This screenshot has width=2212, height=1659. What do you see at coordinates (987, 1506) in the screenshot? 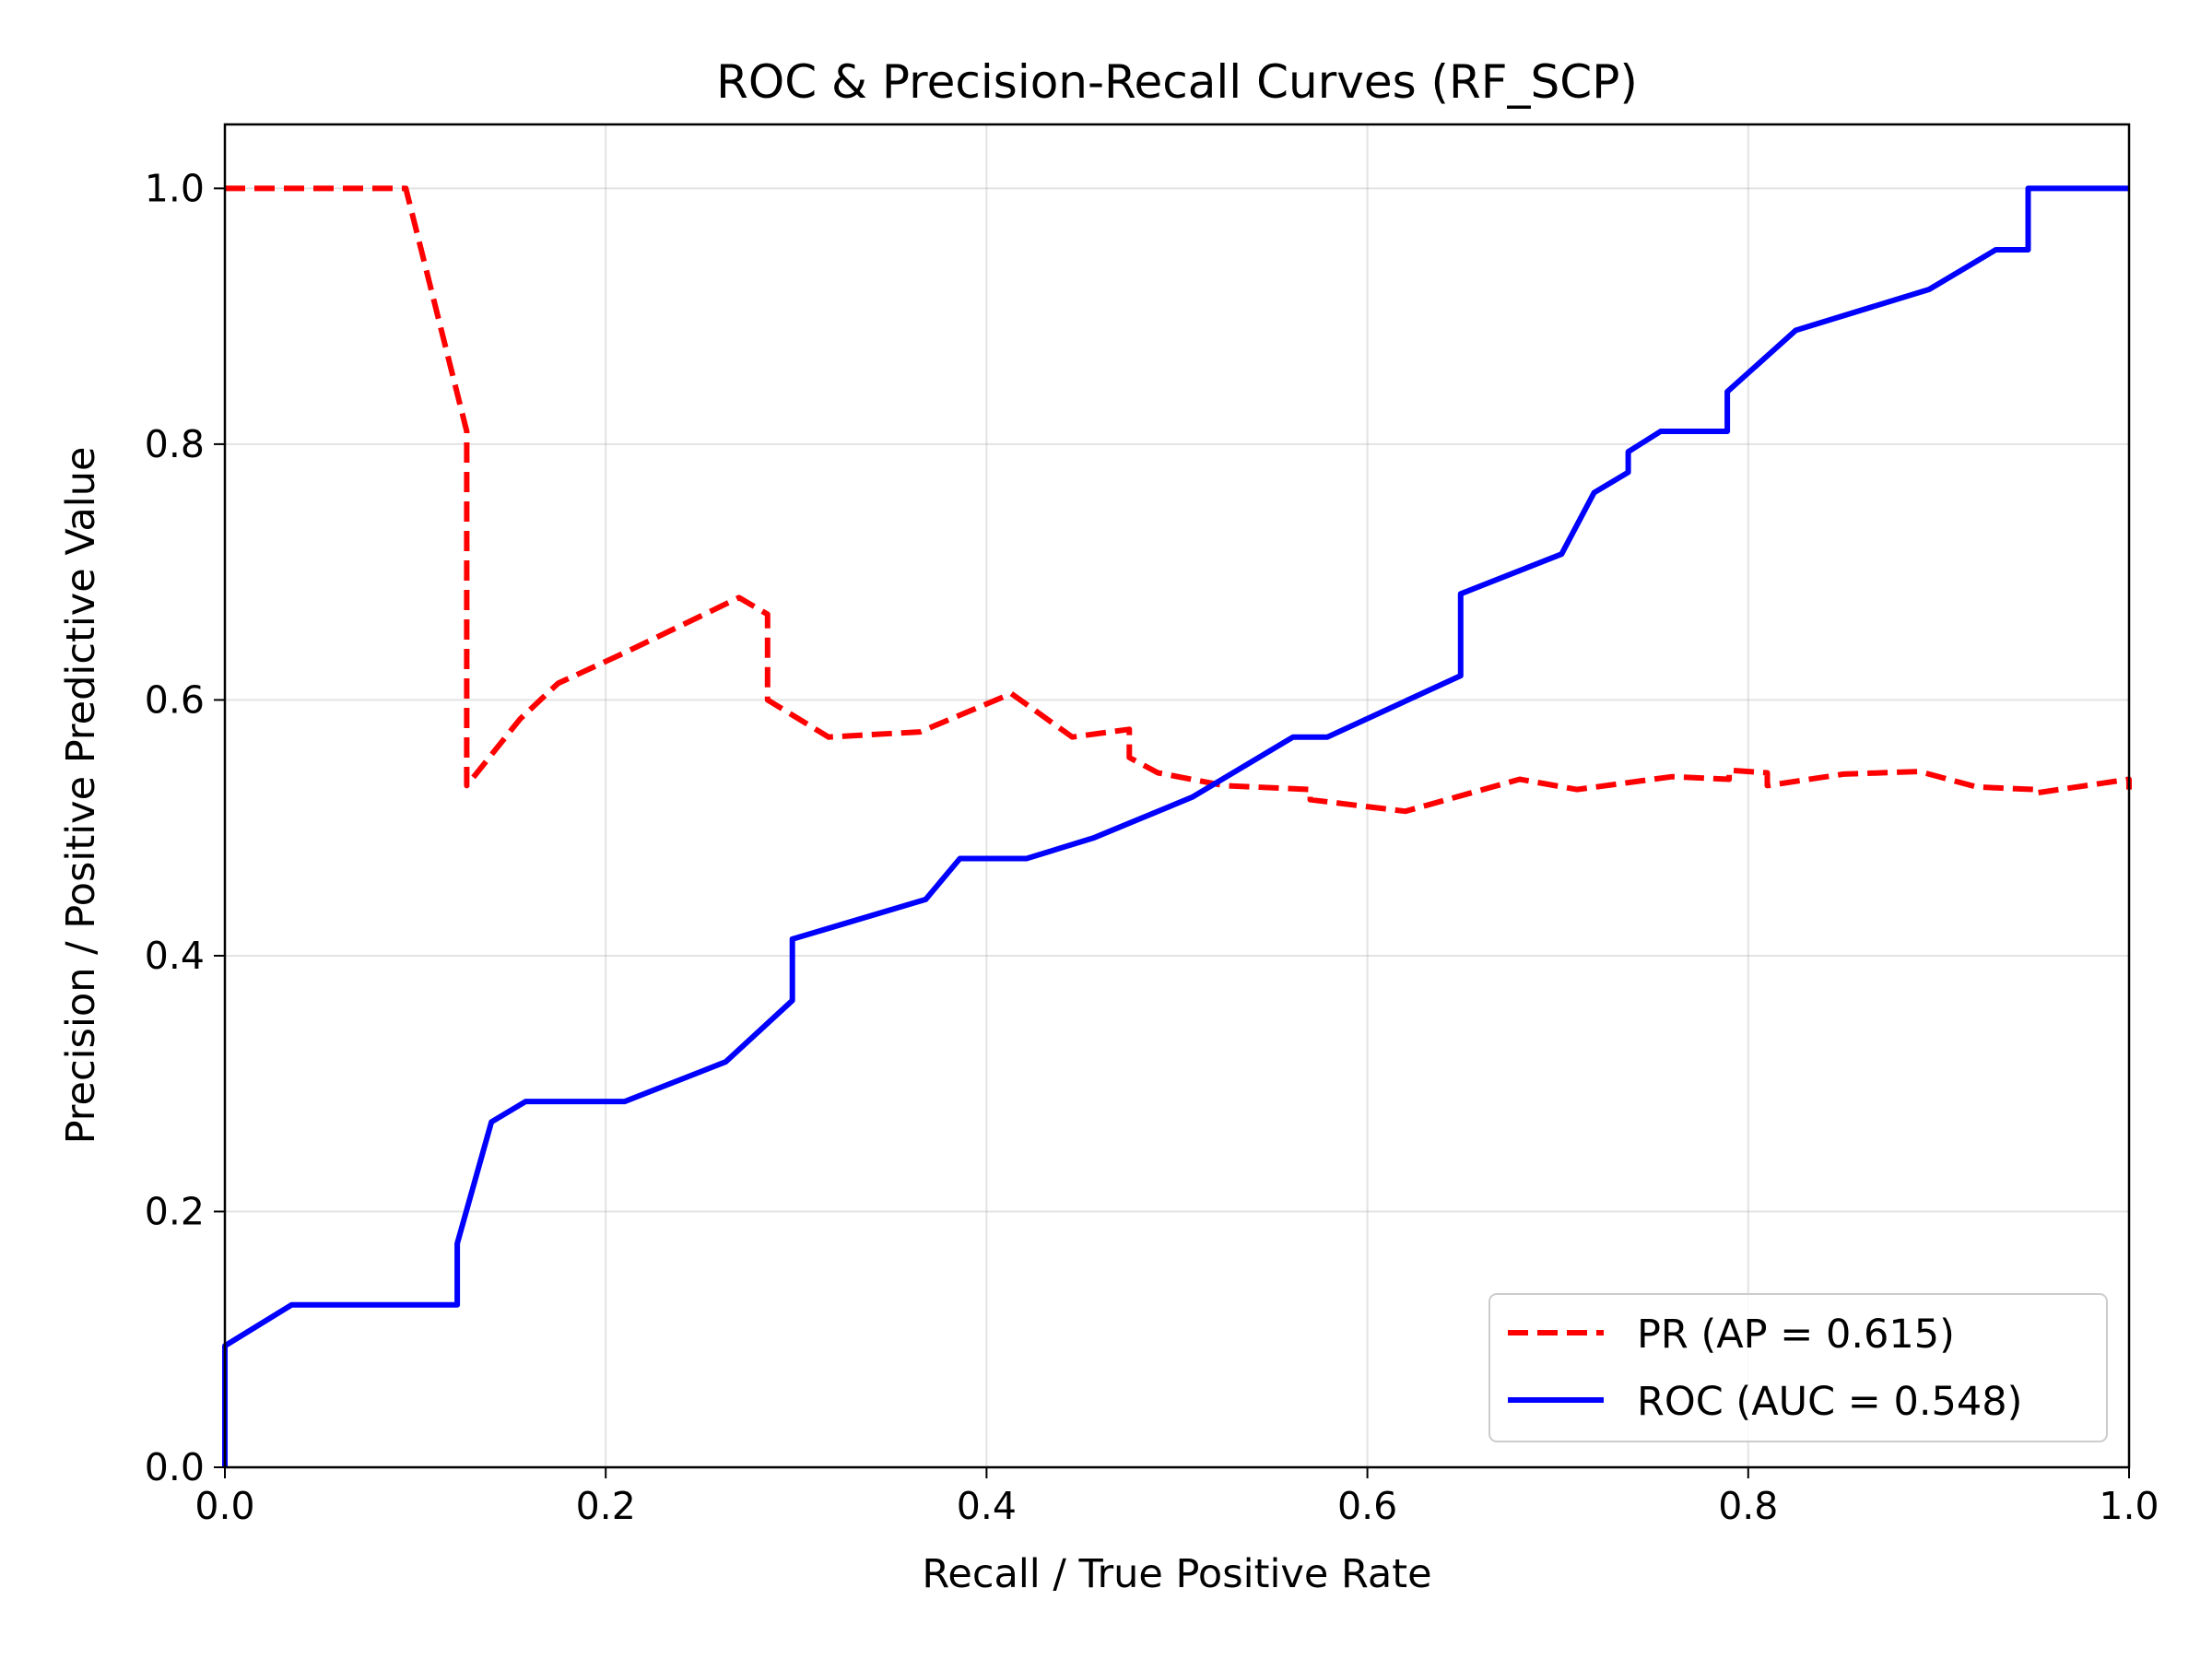
I see `x-tick-label: 0.4` at bounding box center [987, 1506].